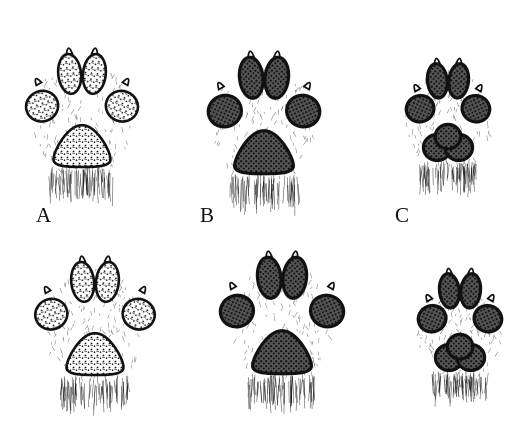 The height and width of the screenshot is (425, 528). I want to click on label-b: B, so click(207, 215).